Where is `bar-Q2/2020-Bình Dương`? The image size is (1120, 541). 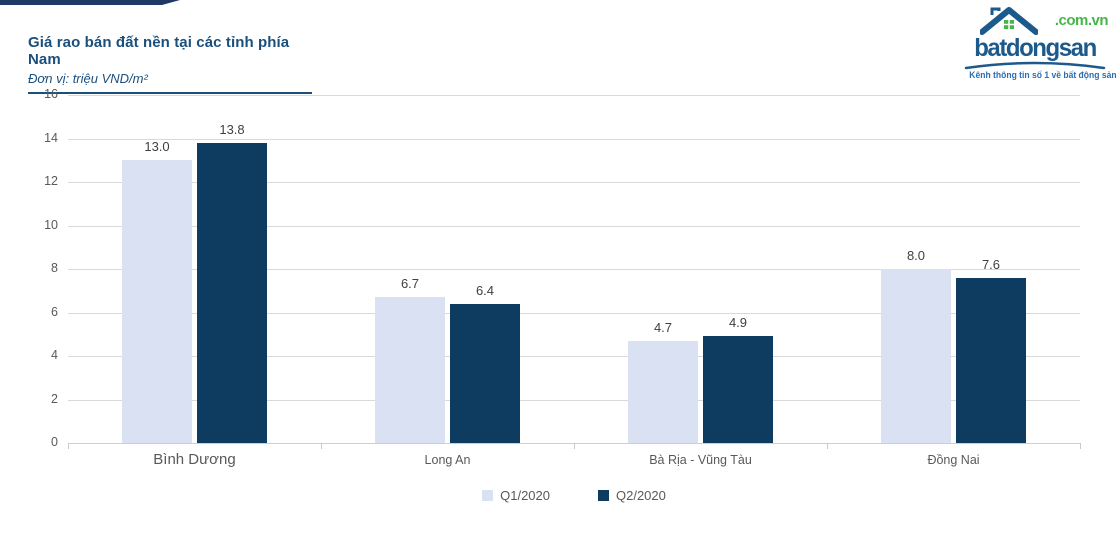 bar-Q2/2020-Bình Dương is located at coordinates (232, 292).